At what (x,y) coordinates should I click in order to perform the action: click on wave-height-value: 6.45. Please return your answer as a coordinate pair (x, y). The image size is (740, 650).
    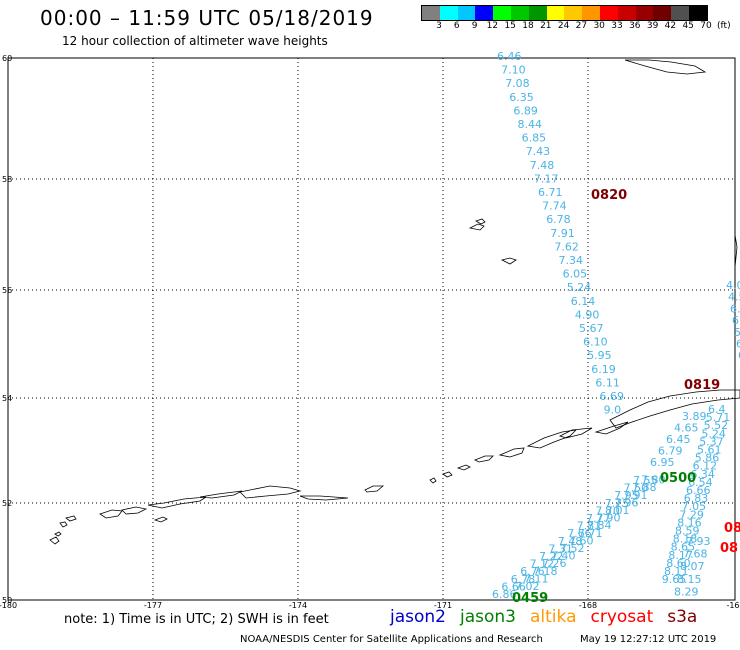
    Looking at the image, I should click on (678, 439).